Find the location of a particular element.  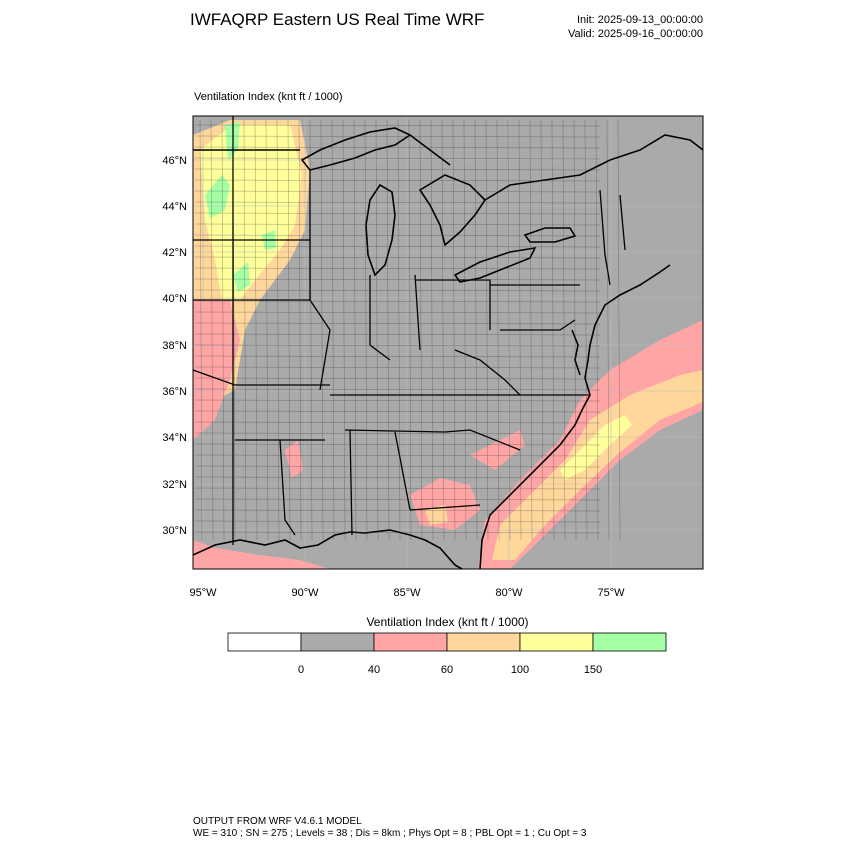

longitude-axis: 95°W 90°W 85°W 80°W 75°W is located at coordinates (407, 593).